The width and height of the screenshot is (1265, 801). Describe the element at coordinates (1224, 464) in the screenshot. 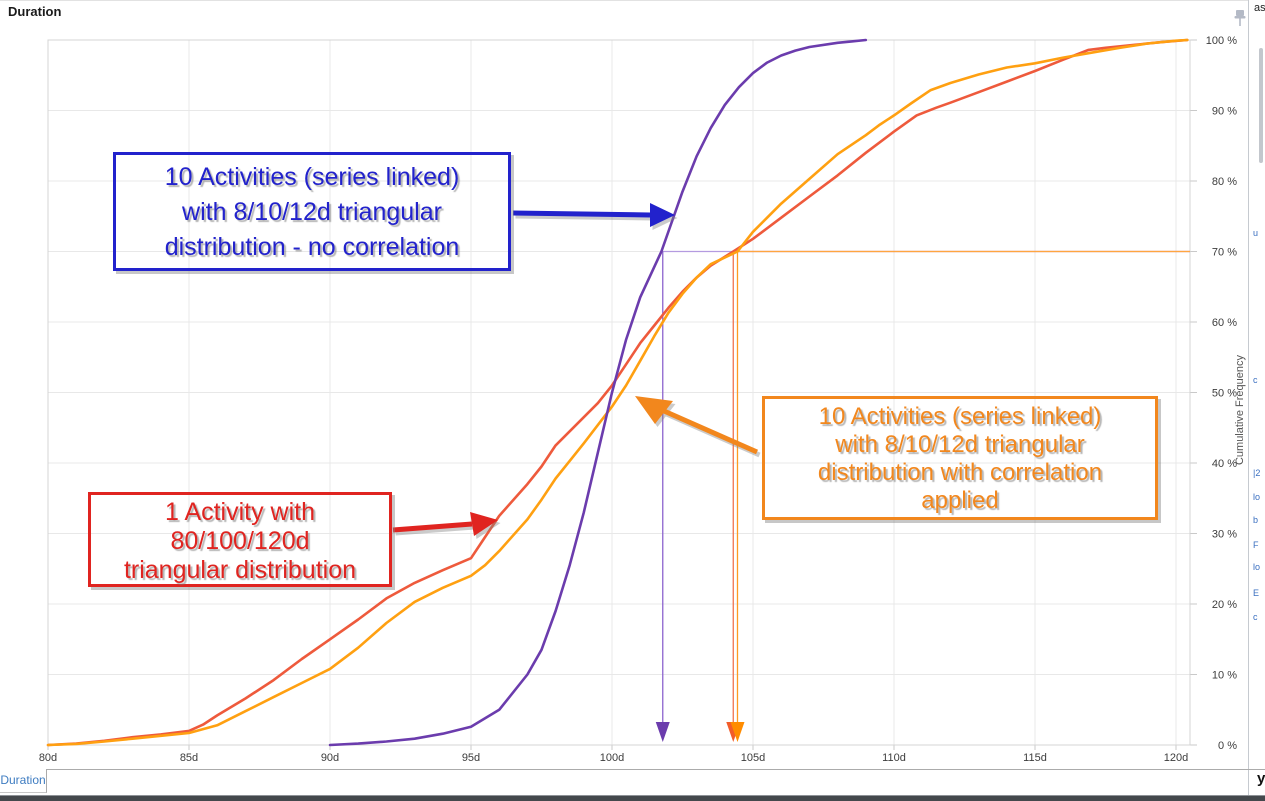

I see `y-tick-label: 40 %` at that location.